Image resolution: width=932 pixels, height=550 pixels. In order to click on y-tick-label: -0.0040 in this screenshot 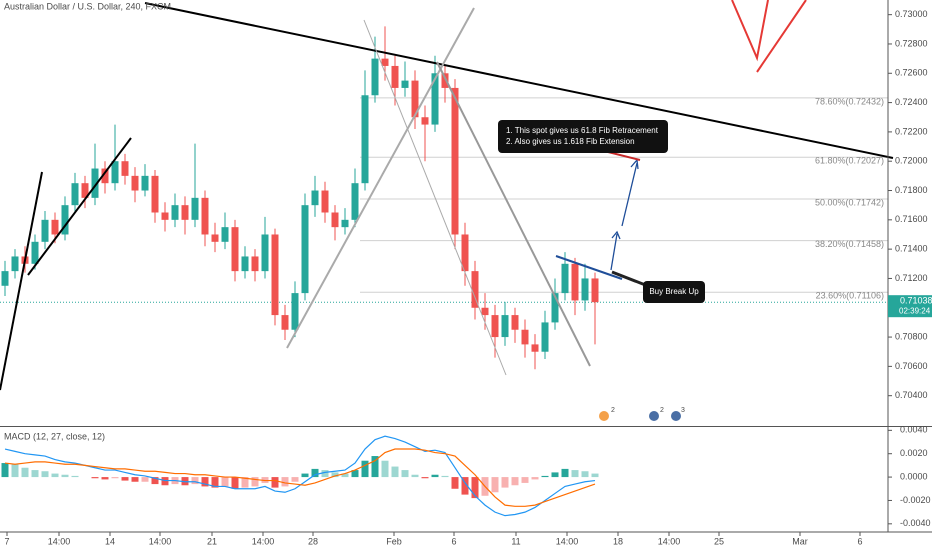, I will do `click(915, 523)`.